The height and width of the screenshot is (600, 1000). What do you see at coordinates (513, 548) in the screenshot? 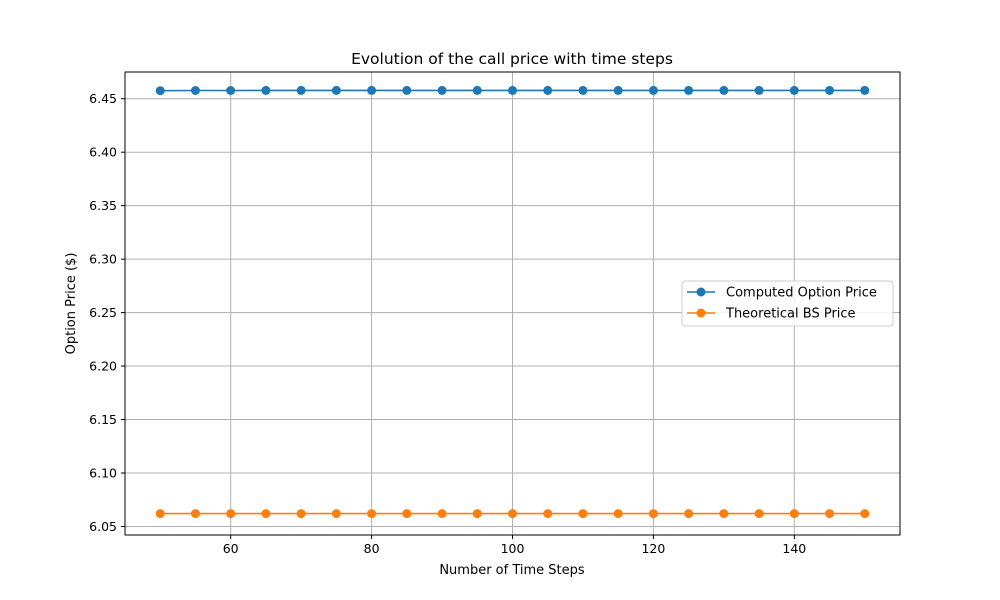
I see `x-tick-label: 100` at bounding box center [513, 548].